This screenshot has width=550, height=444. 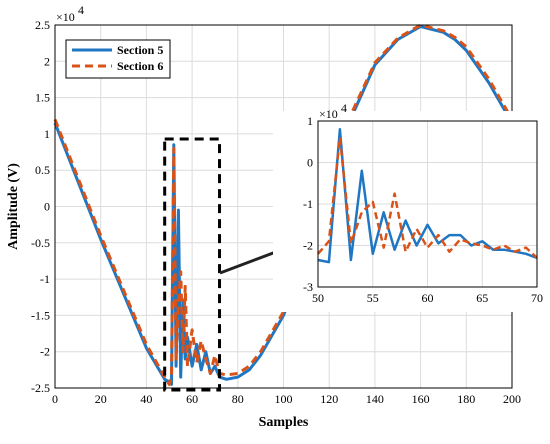 I want to click on x-tick-label: 160, so click(x=421, y=399).